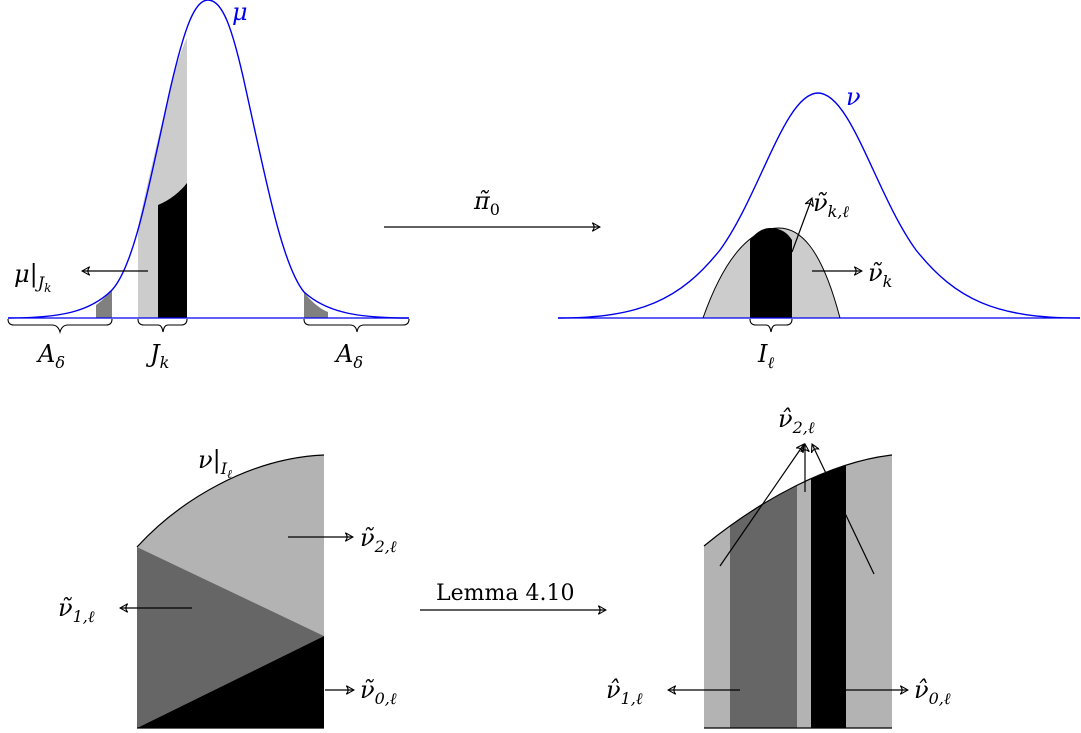 The image size is (1081, 733). Describe the element at coordinates (801, 225) in the screenshot. I see `nu-k-ell-arrow` at that location.